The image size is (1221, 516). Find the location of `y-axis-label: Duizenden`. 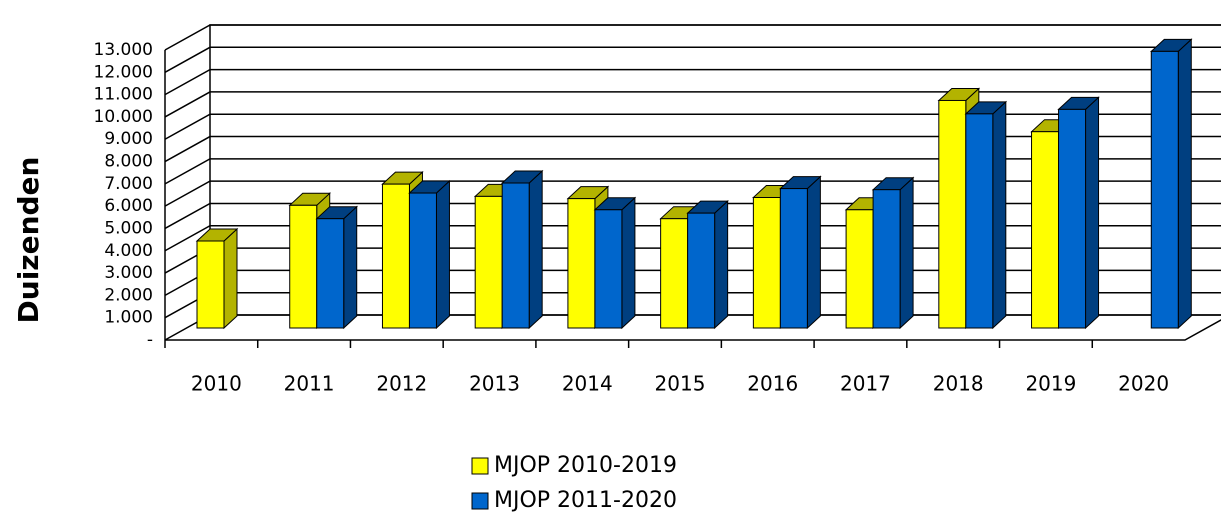

y-axis-label: Duizenden is located at coordinates (28, 240).